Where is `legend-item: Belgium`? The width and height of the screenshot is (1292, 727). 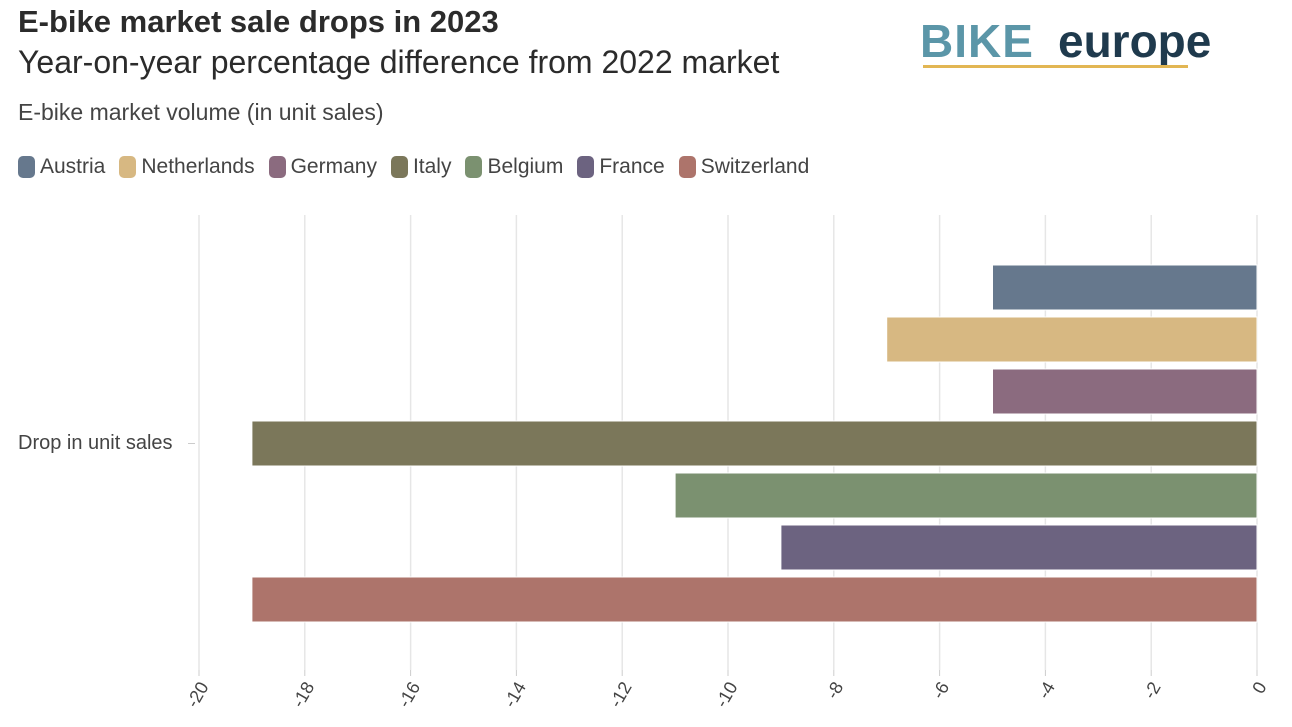
legend-item: Belgium is located at coordinates (514, 167).